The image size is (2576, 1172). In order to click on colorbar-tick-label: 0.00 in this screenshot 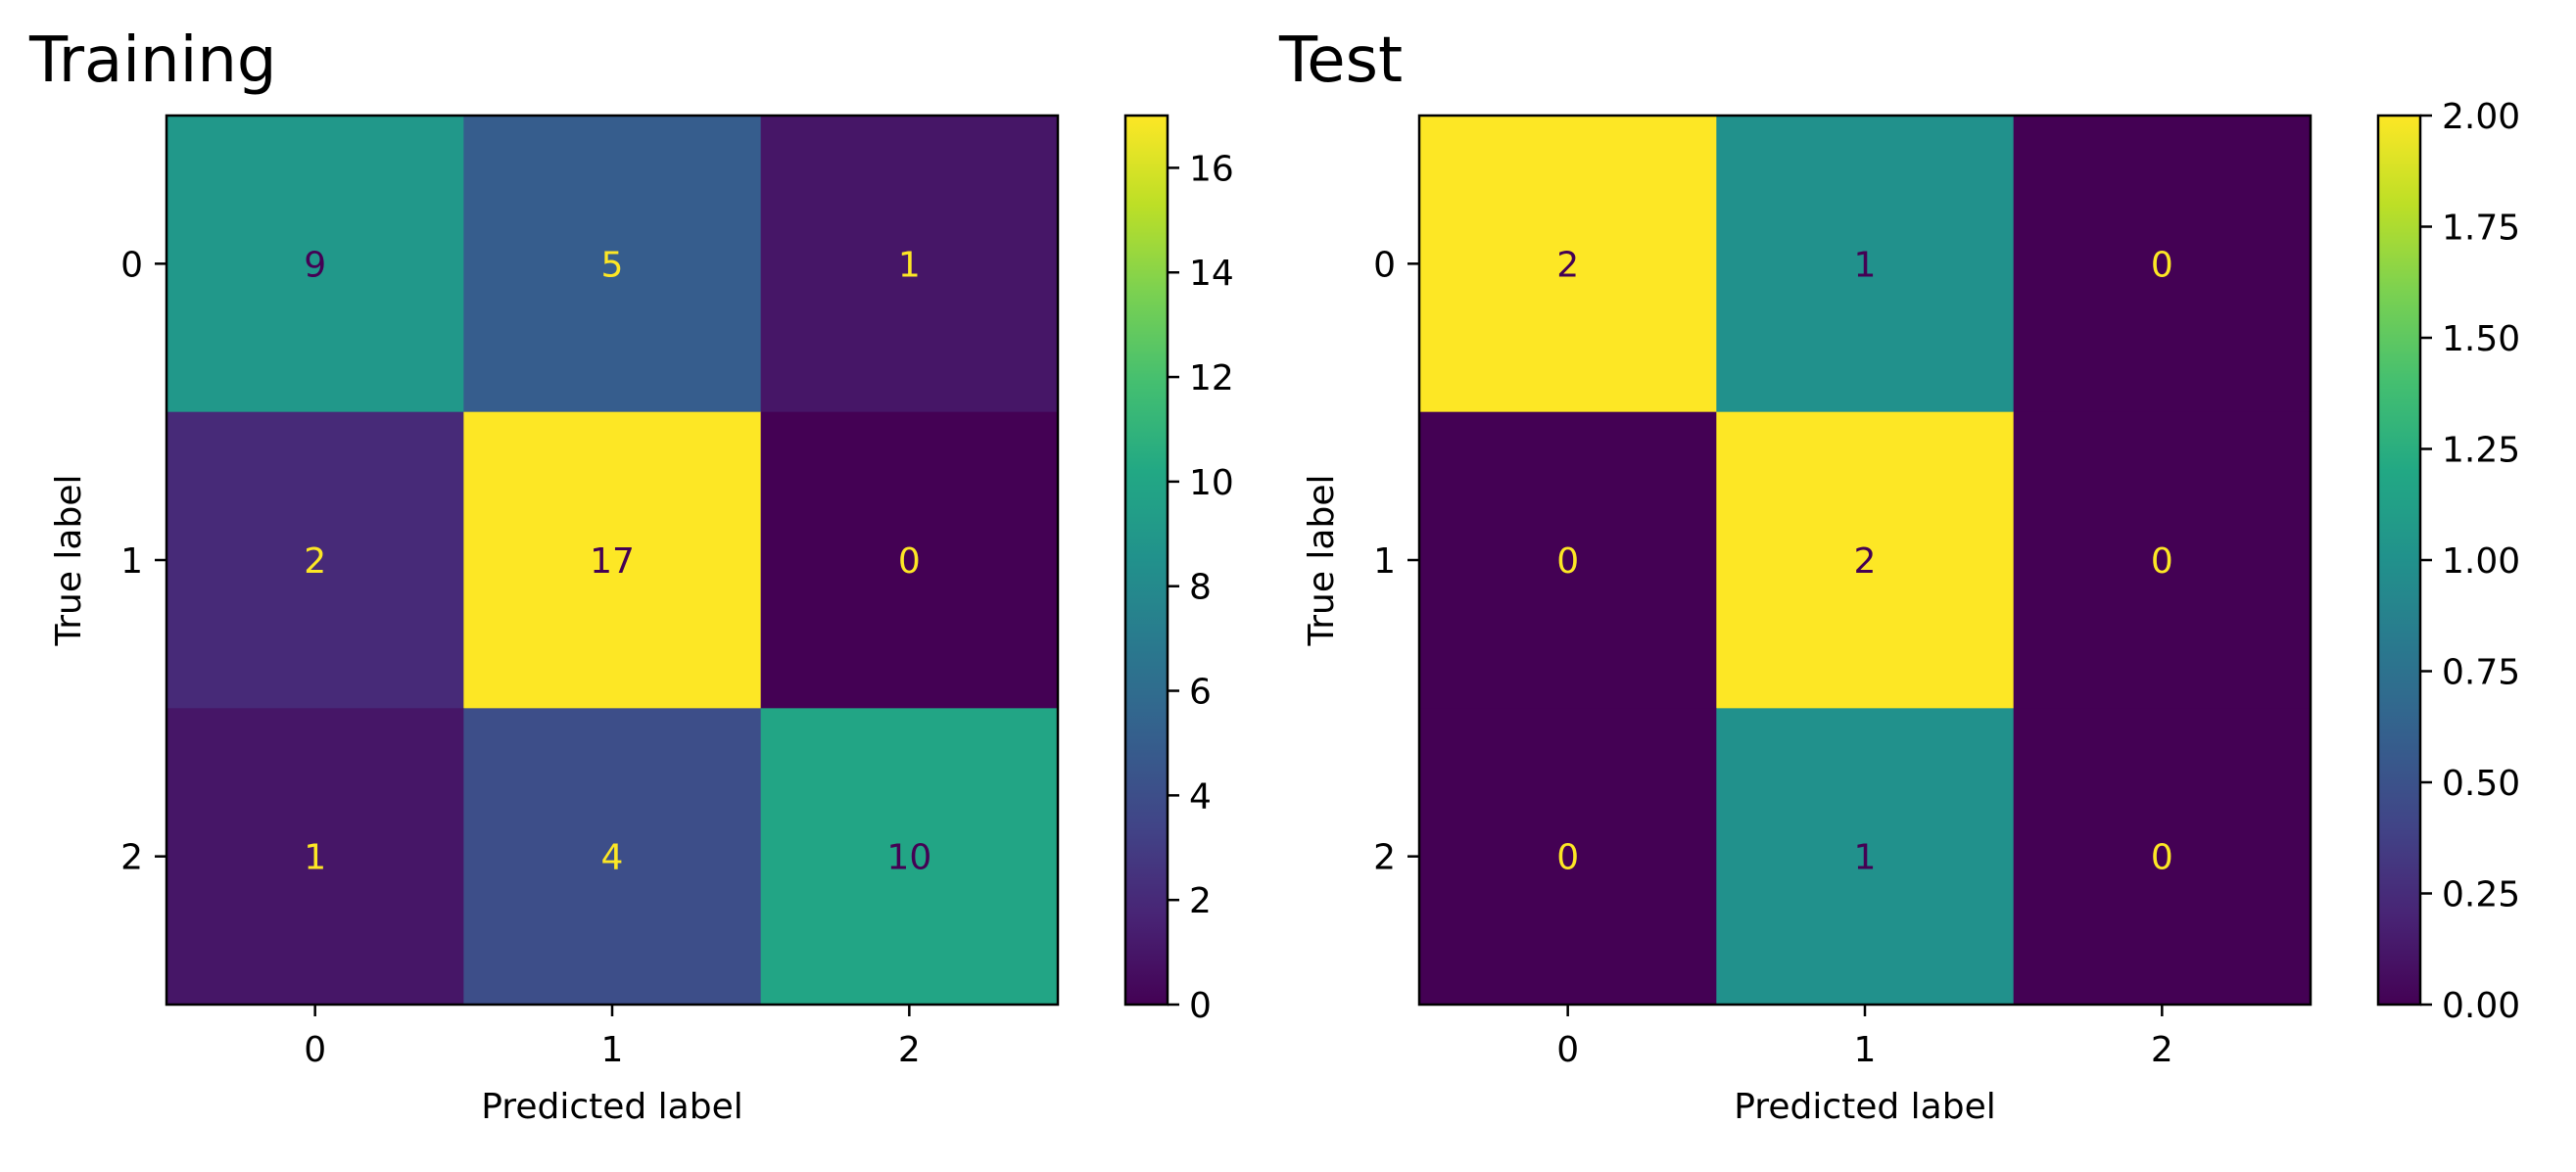, I will do `click(2481, 1006)`.